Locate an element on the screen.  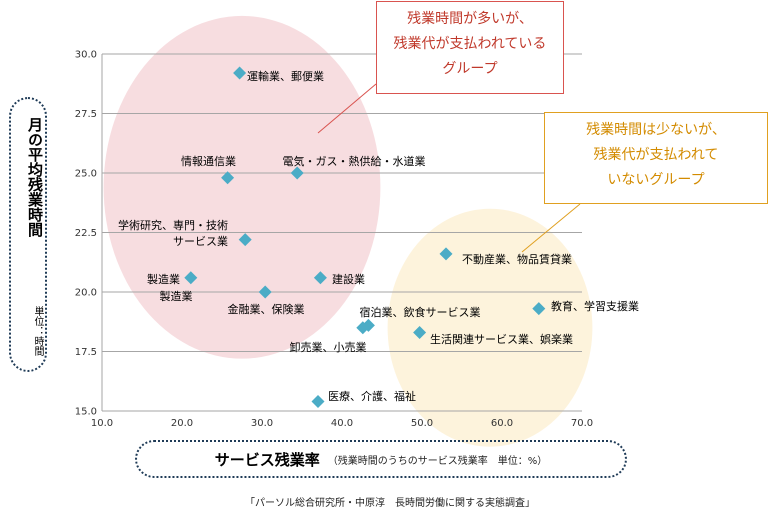
callout-line: 残業時間が多いが、 is located at coordinates (470, 19).